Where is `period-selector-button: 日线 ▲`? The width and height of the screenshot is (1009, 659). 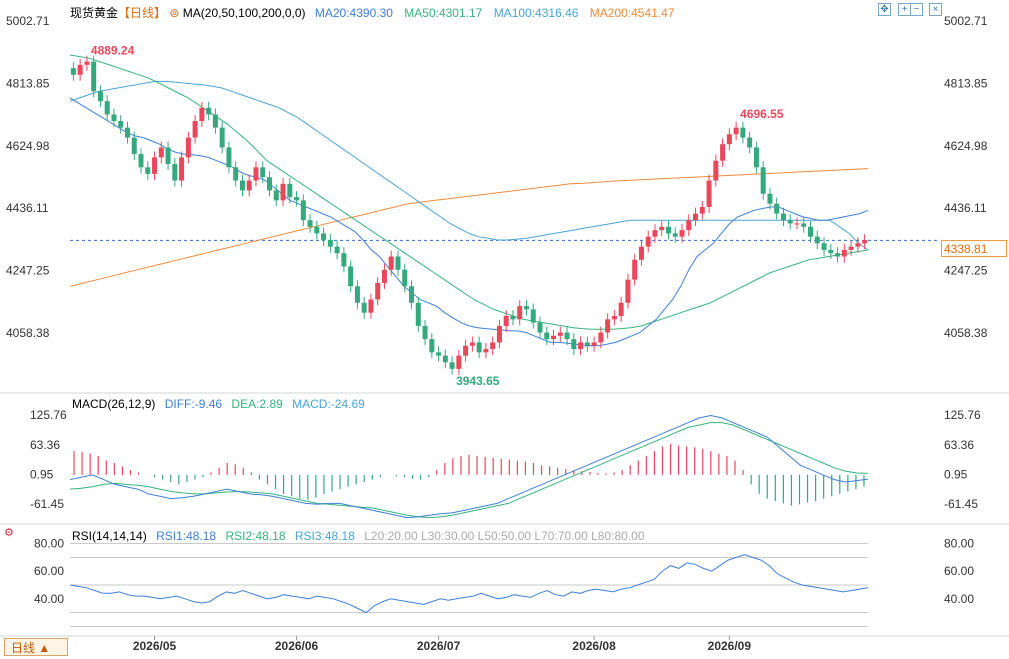
period-selector-button: 日线 ▲ is located at coordinates (36, 647).